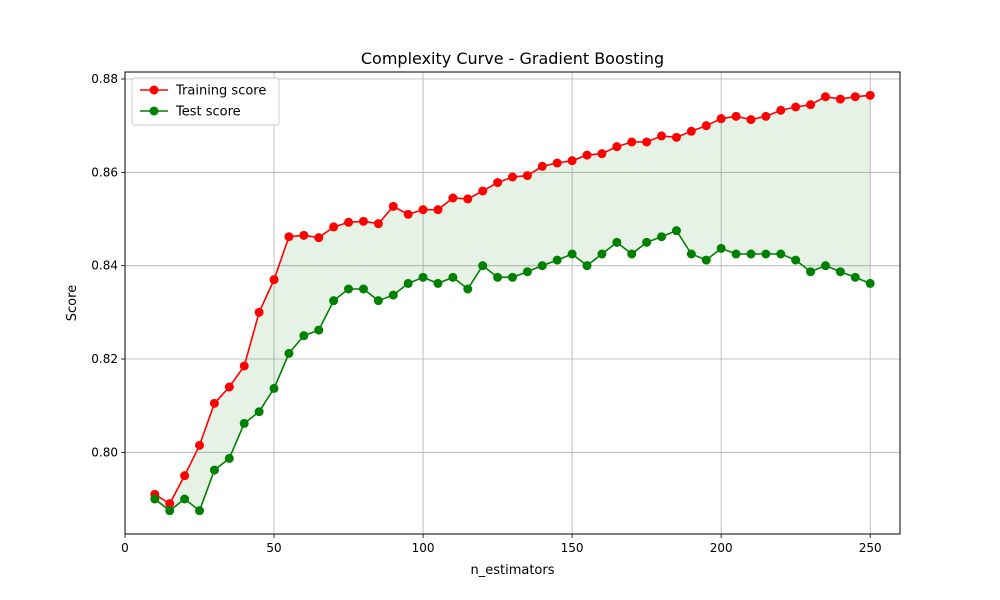 This screenshot has width=1000, height=600. What do you see at coordinates (512, 570) in the screenshot?
I see `x-axis-label: n_estimators` at bounding box center [512, 570].